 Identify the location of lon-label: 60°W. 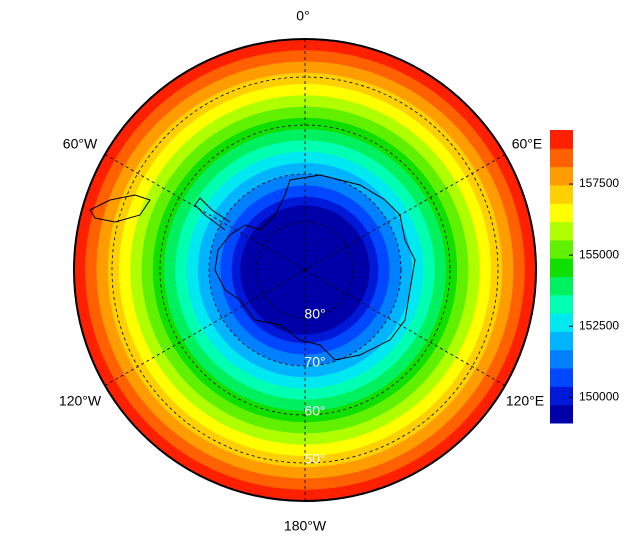
(80, 144).